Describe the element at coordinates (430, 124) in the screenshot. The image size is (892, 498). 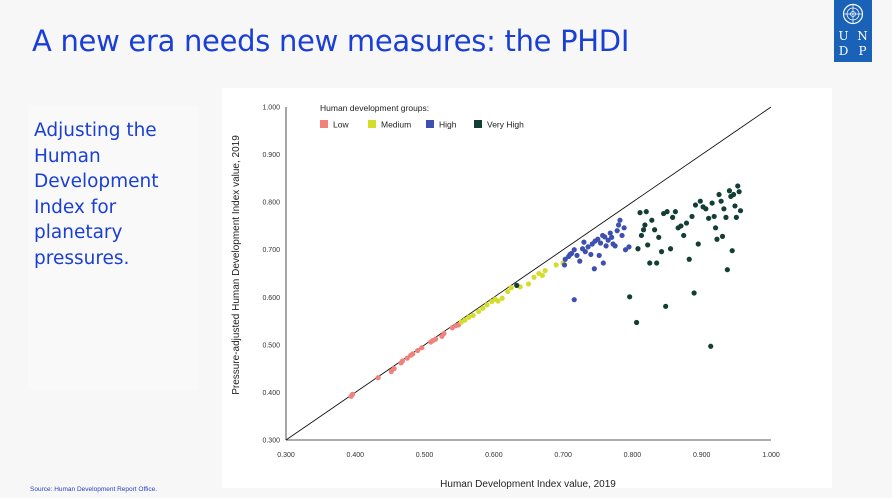
I see `legend-swatch-high` at that location.